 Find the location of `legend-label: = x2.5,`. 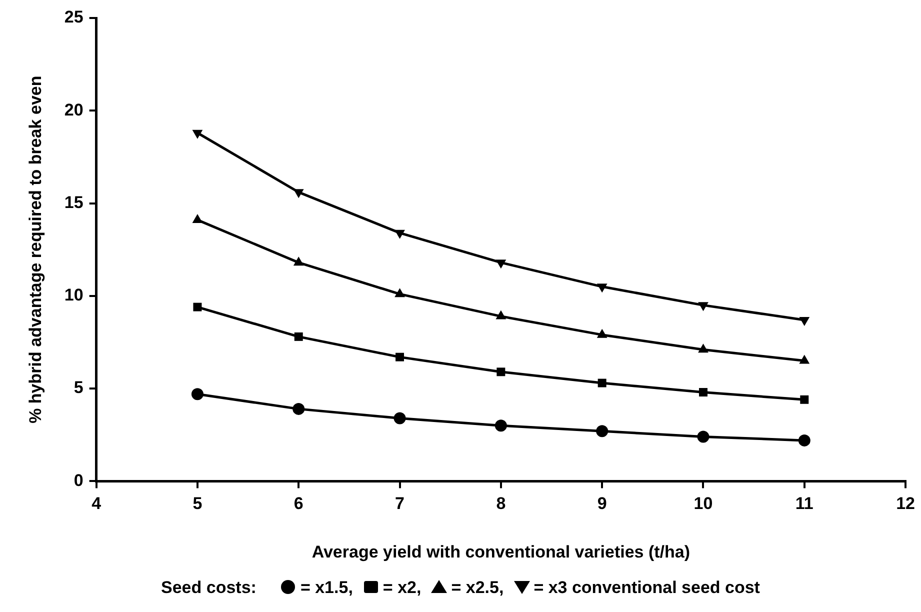

legend-label: = x2.5, is located at coordinates (477, 587).